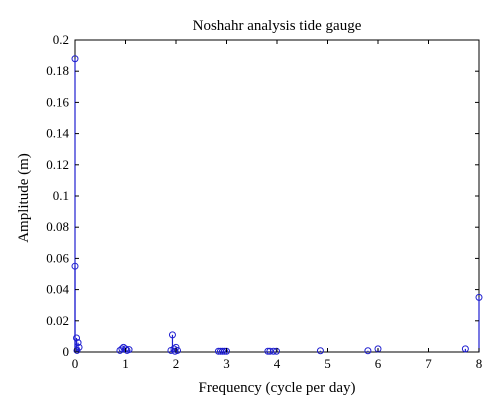 This screenshot has width=500, height=416. What do you see at coordinates (57, 289) in the screenshot?
I see `y-tick-label: 0.04` at bounding box center [57, 289].